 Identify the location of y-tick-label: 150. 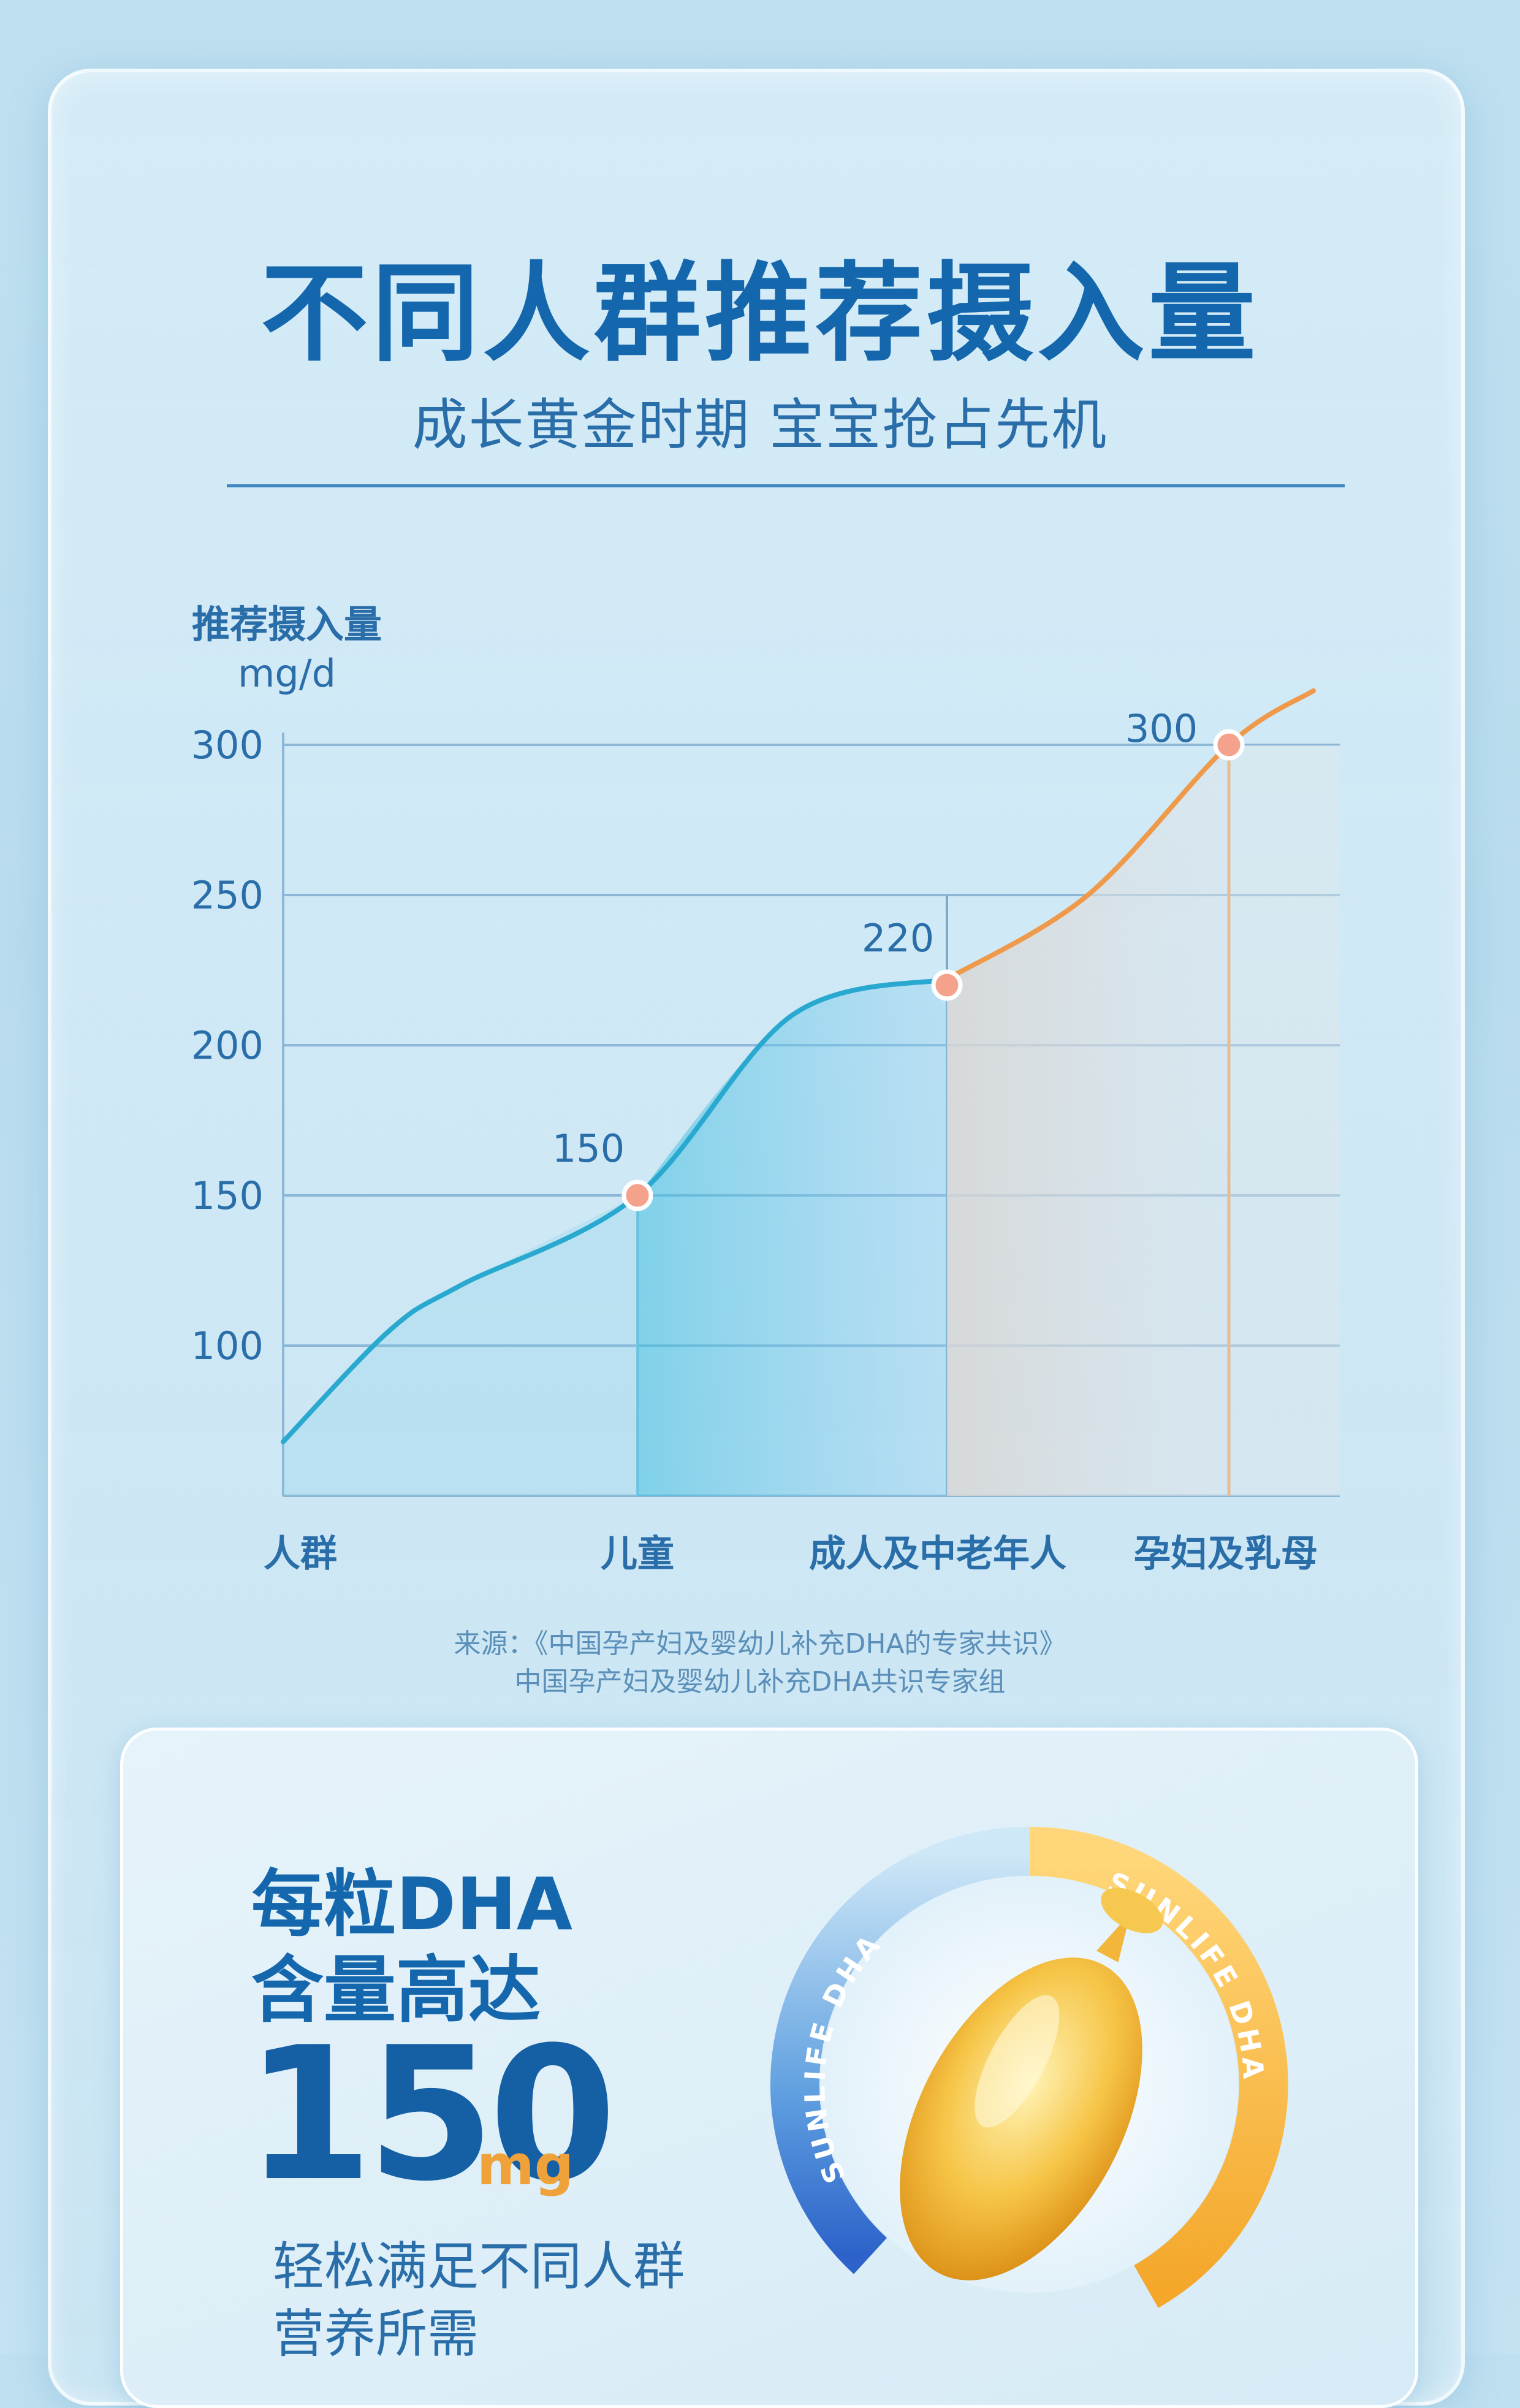
(227, 1195).